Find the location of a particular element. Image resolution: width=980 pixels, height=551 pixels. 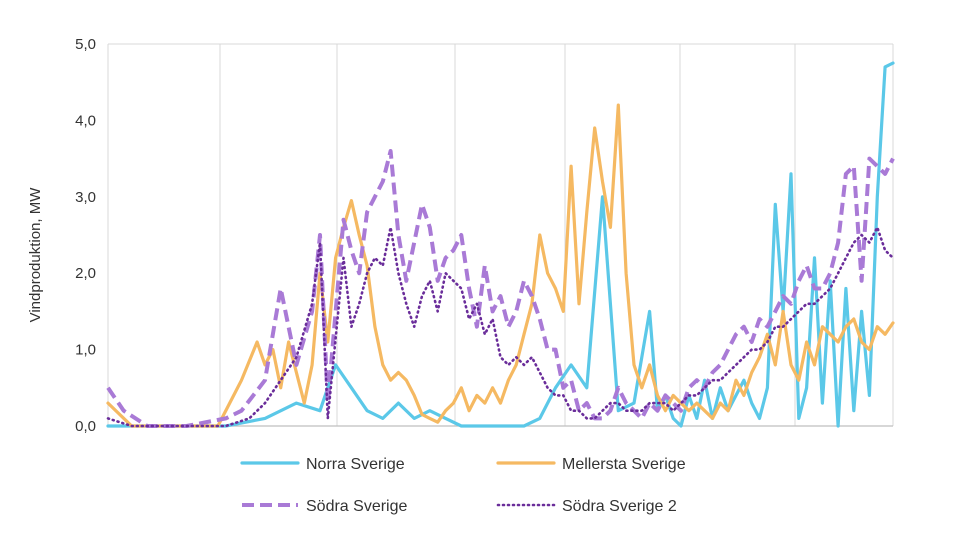

legend-item-4: Södra Sverige 2 is located at coordinates (586, 506).